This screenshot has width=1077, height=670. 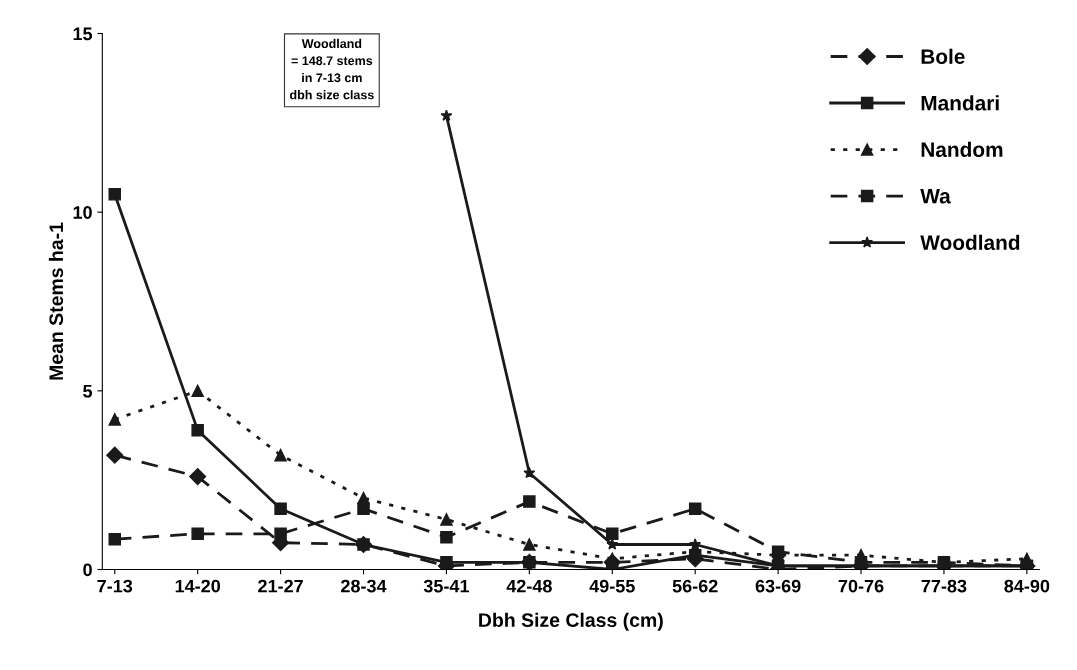 I want to click on y-tick-label: 15, so click(x=83, y=34).